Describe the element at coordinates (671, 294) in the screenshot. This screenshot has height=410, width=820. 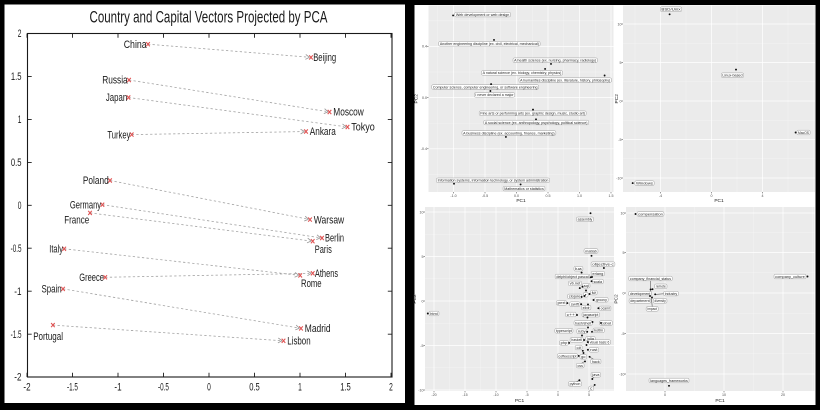
I see `svg-text: industry` at that location.